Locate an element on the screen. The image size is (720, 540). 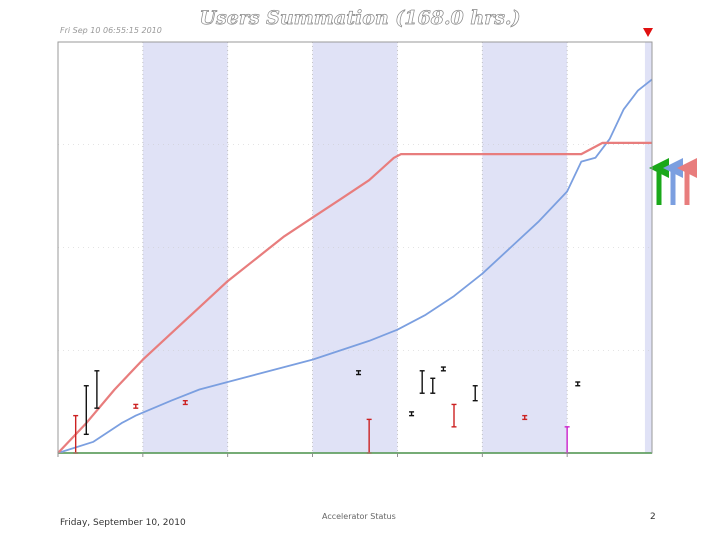
chart-title: Users Summation (168.0 hrs.) is located at coordinates (359, 18).